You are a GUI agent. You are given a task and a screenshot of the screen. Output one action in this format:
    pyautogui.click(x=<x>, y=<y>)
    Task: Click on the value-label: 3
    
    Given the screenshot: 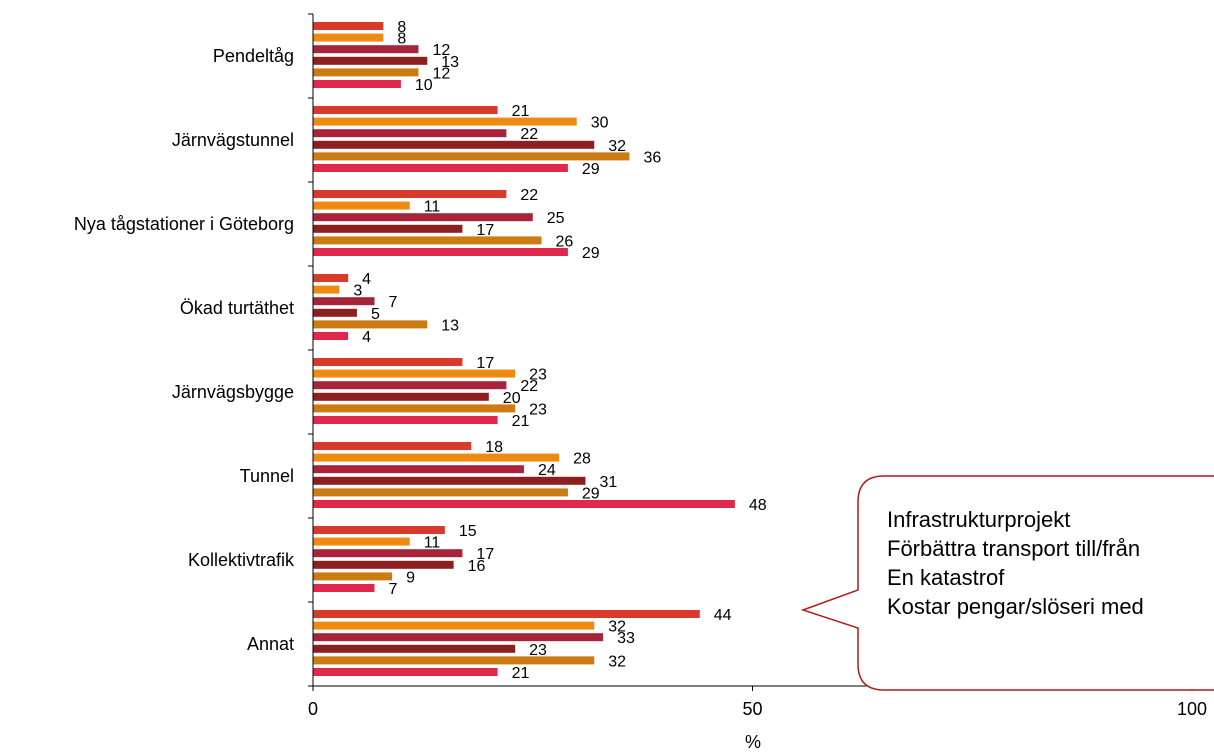 What is the action you would take?
    pyautogui.click(x=357, y=291)
    